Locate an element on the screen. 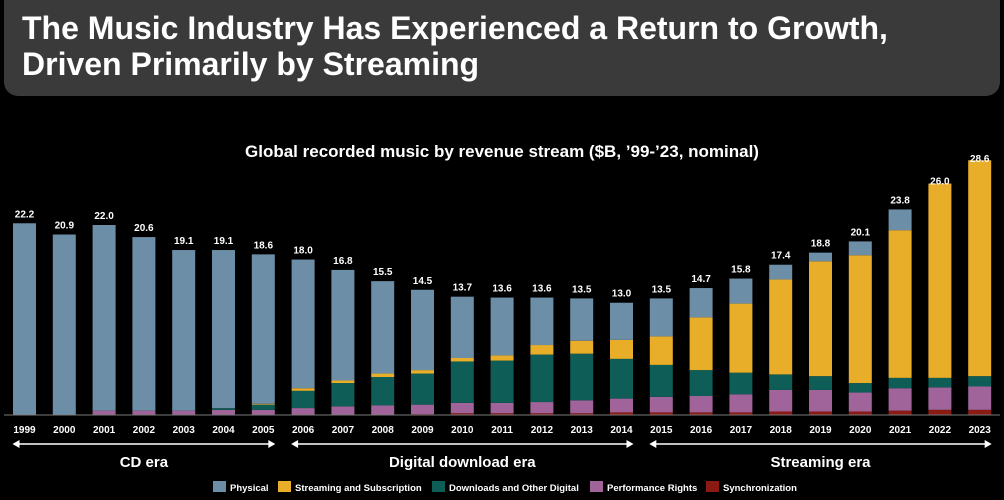 Image resolution: width=1004 pixels, height=500 pixels. x-tick-label-2005: 2005 is located at coordinates (263, 430).